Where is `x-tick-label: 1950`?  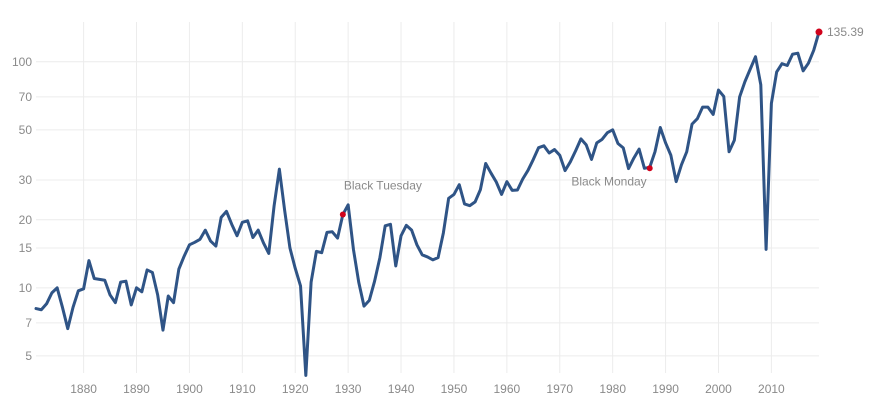
x-tick-label: 1950 is located at coordinates (454, 389).